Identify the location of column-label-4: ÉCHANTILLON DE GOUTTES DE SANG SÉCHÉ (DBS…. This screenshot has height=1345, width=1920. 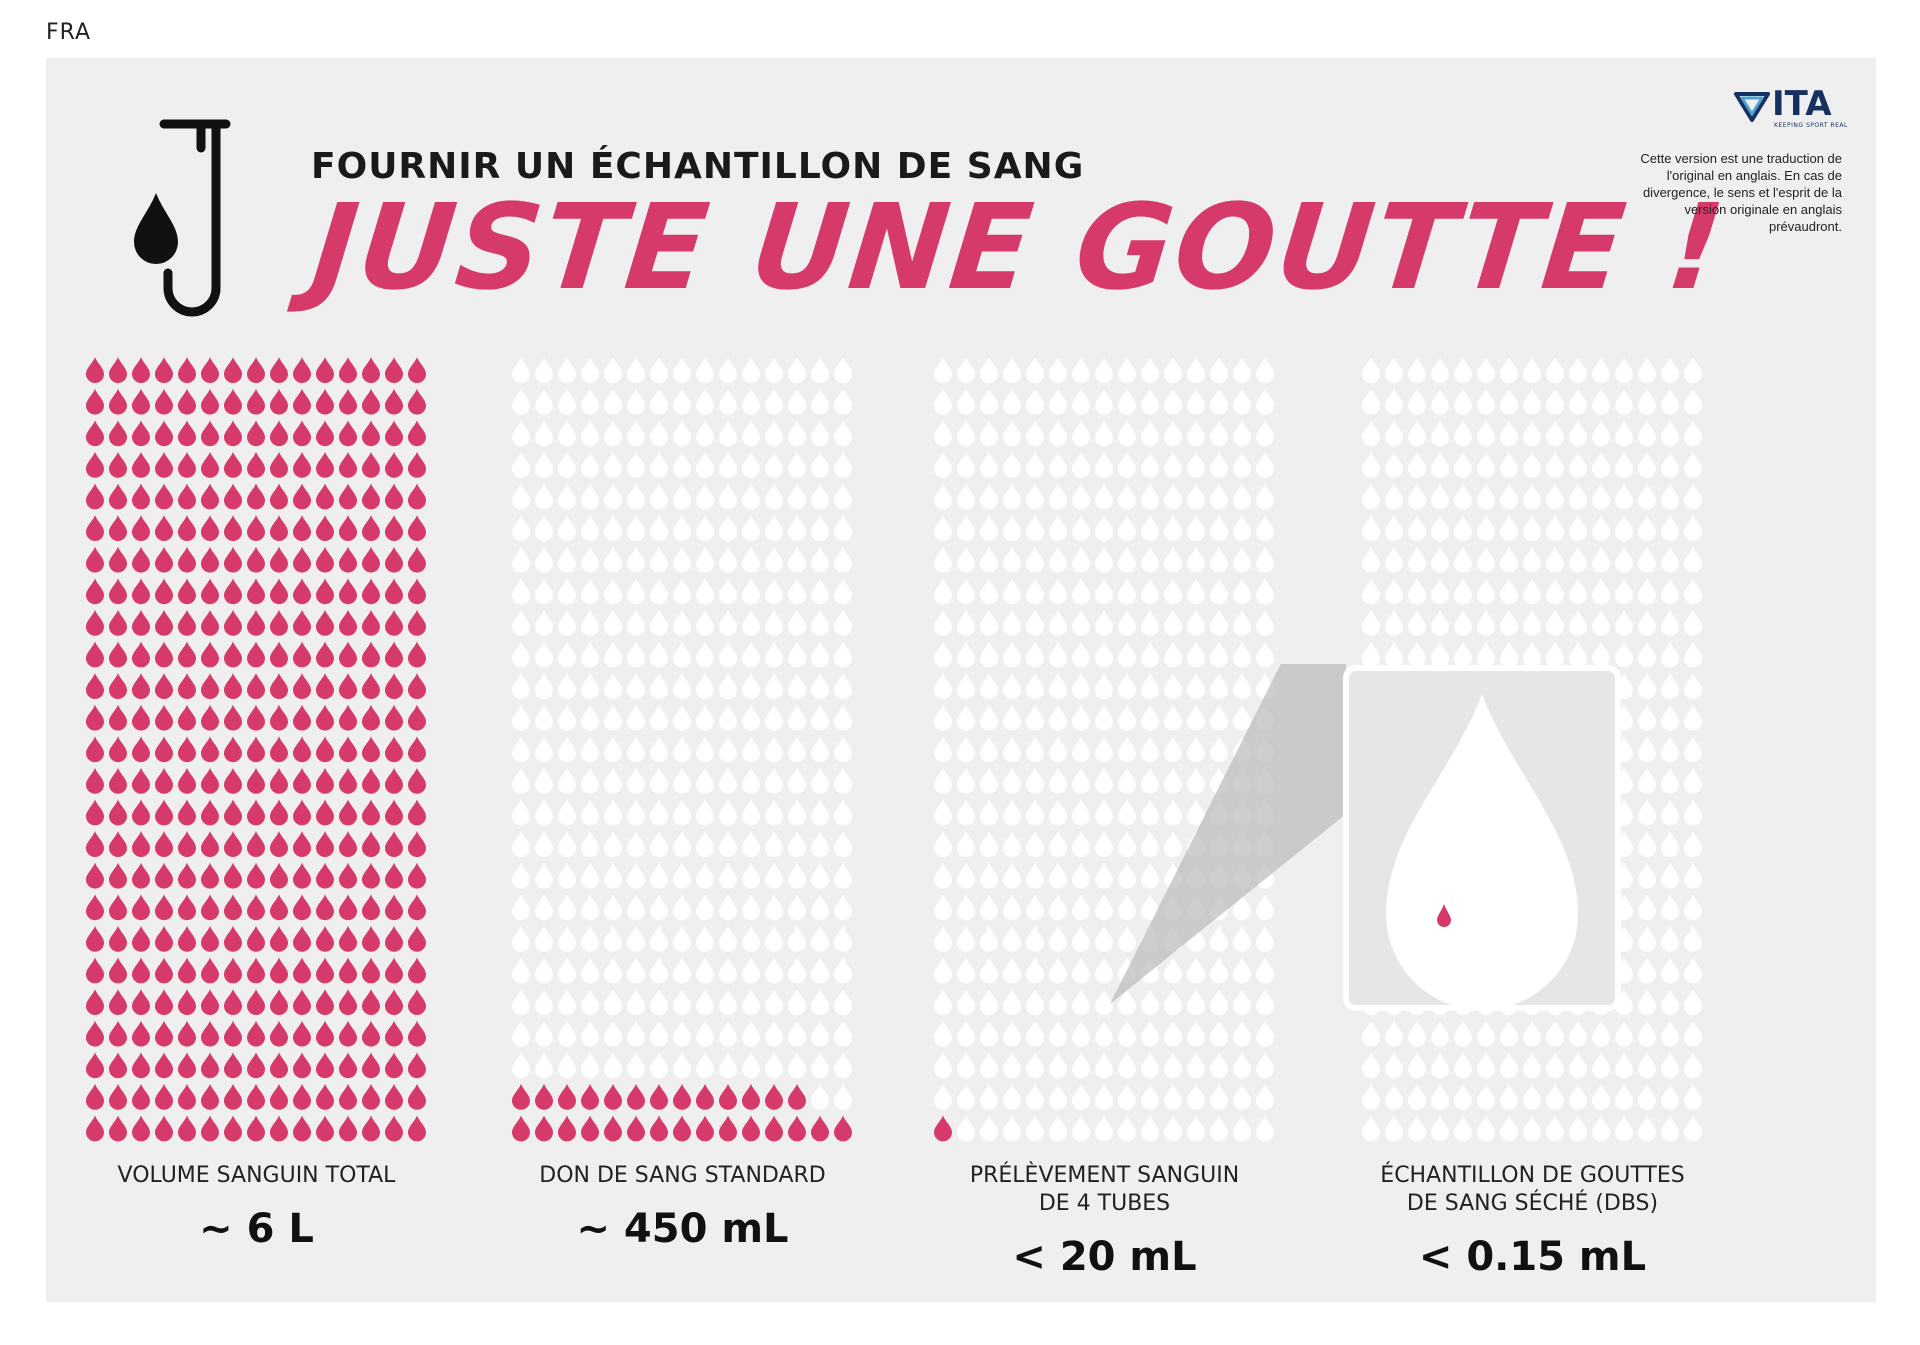
(1533, 1190).